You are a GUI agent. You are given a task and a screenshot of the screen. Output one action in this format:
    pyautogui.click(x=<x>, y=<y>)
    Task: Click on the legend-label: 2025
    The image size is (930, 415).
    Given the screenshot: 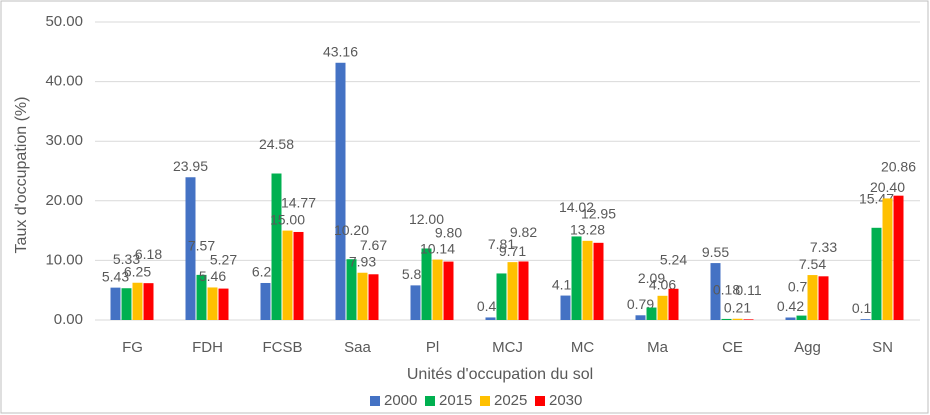 What is the action you would take?
    pyautogui.click(x=510, y=400)
    